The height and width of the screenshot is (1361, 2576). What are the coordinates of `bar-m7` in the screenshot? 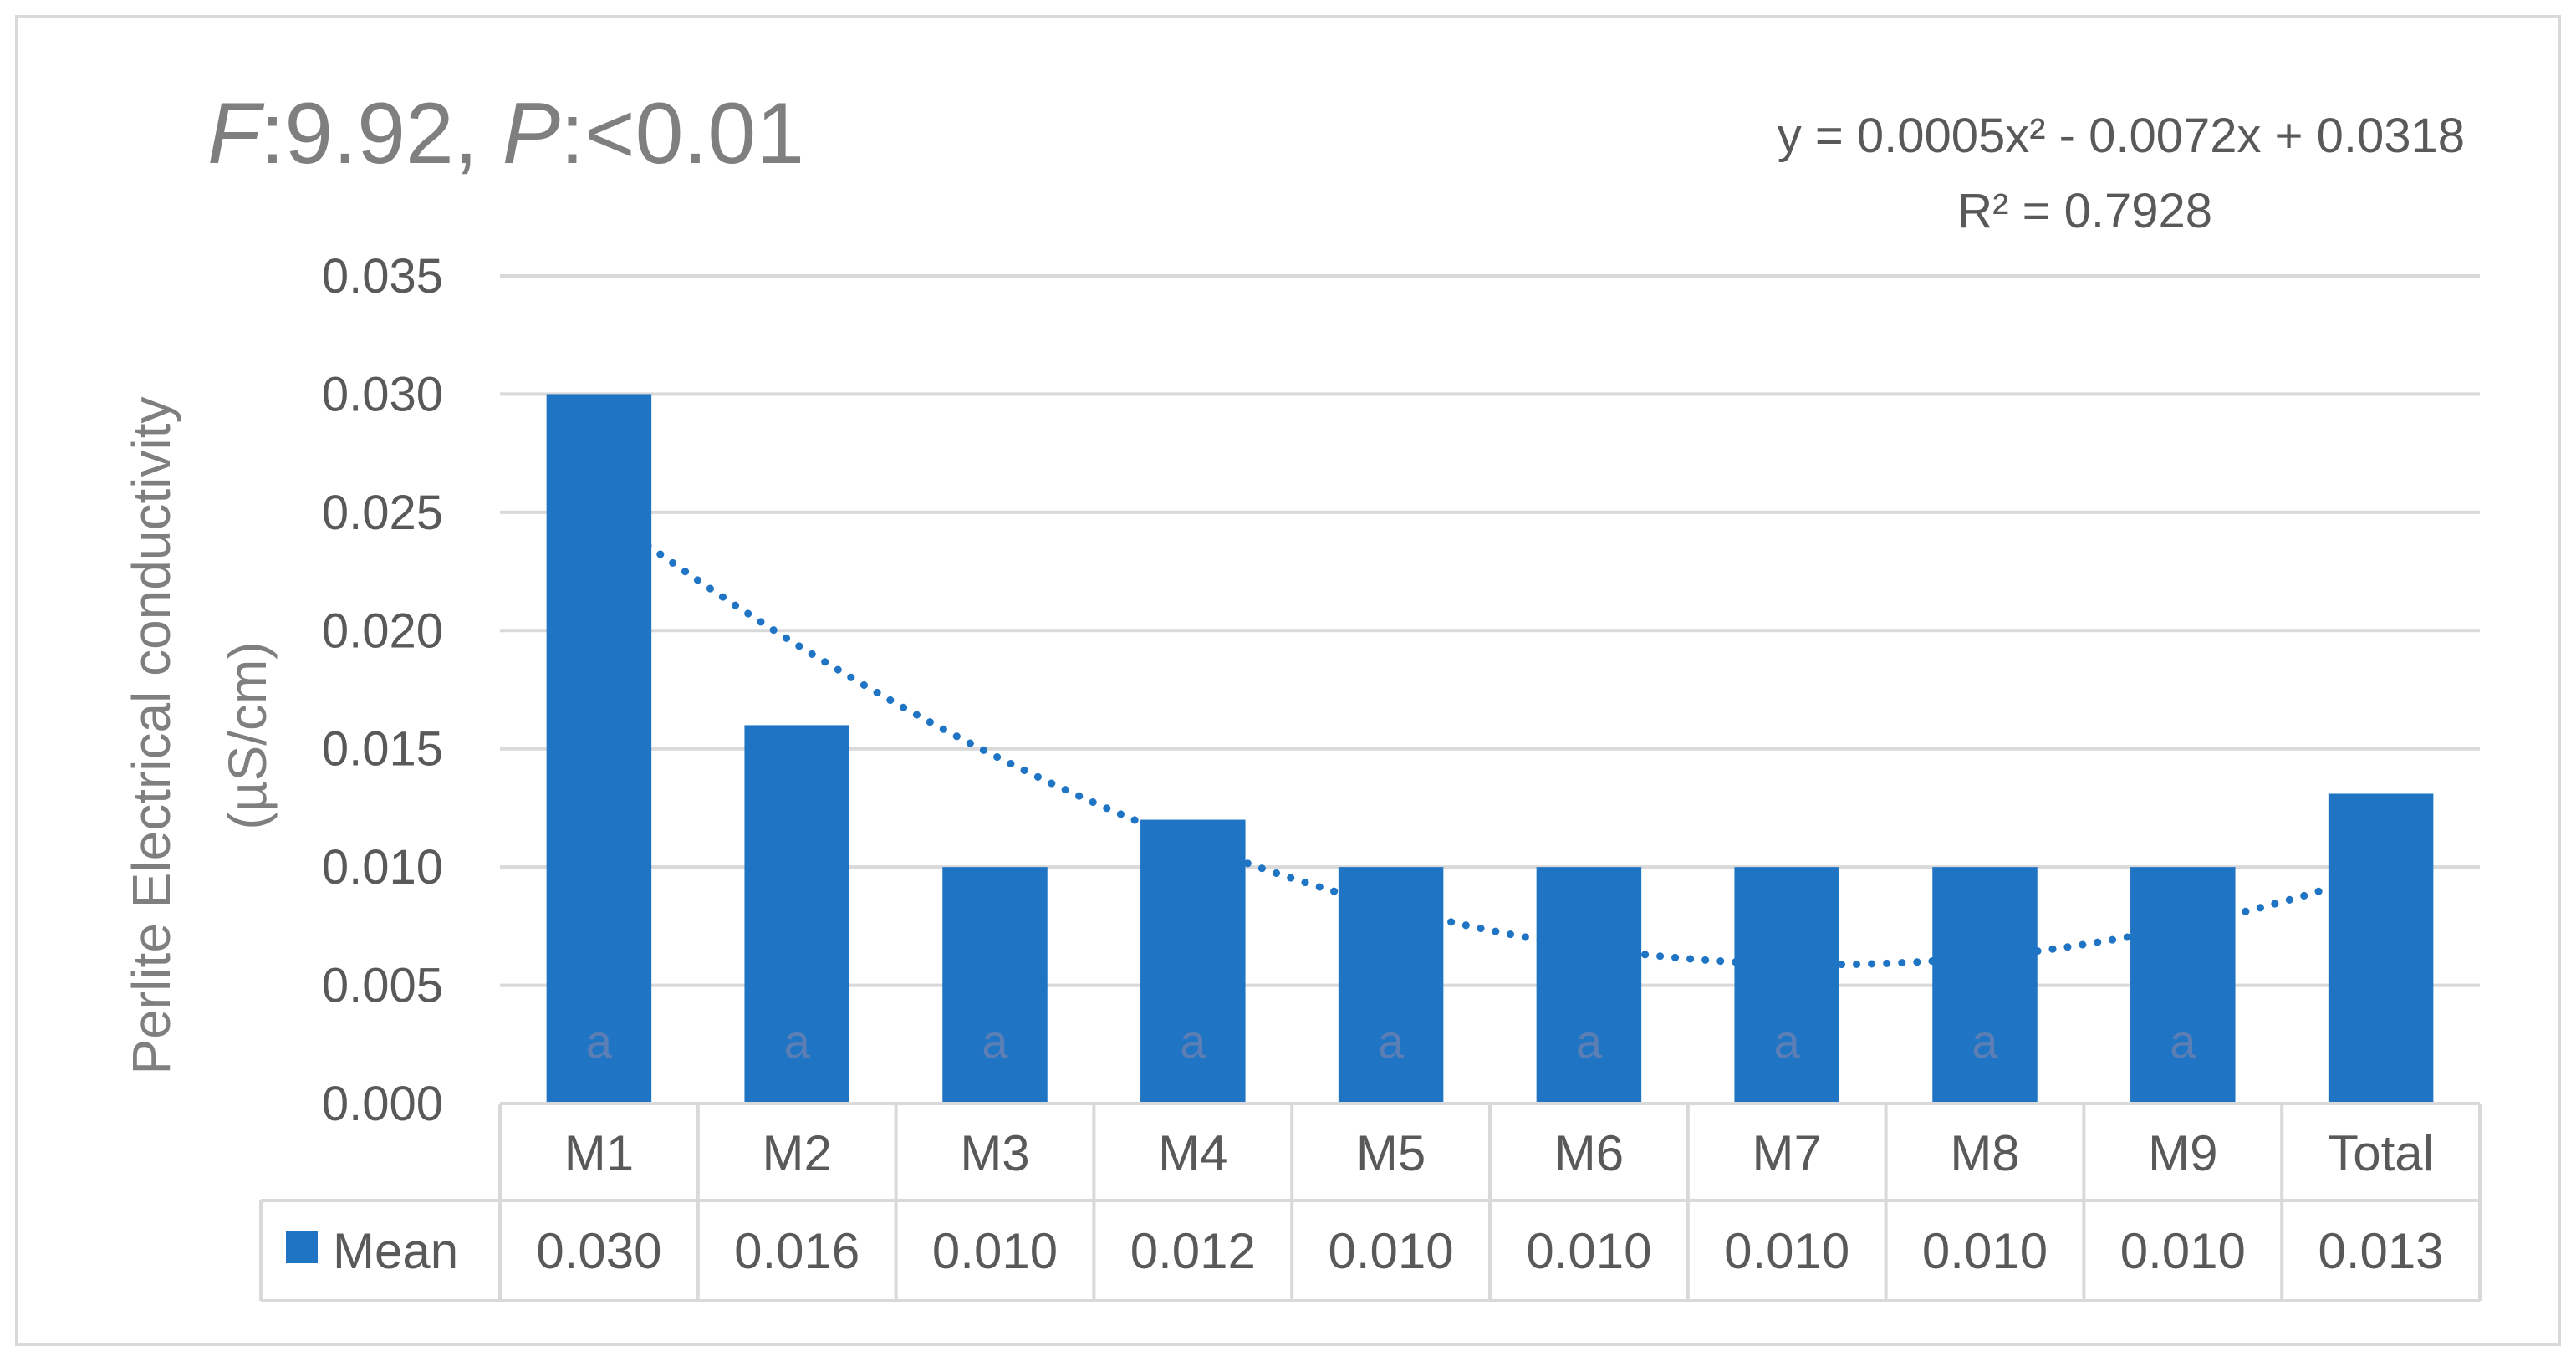 It's located at (1786, 985).